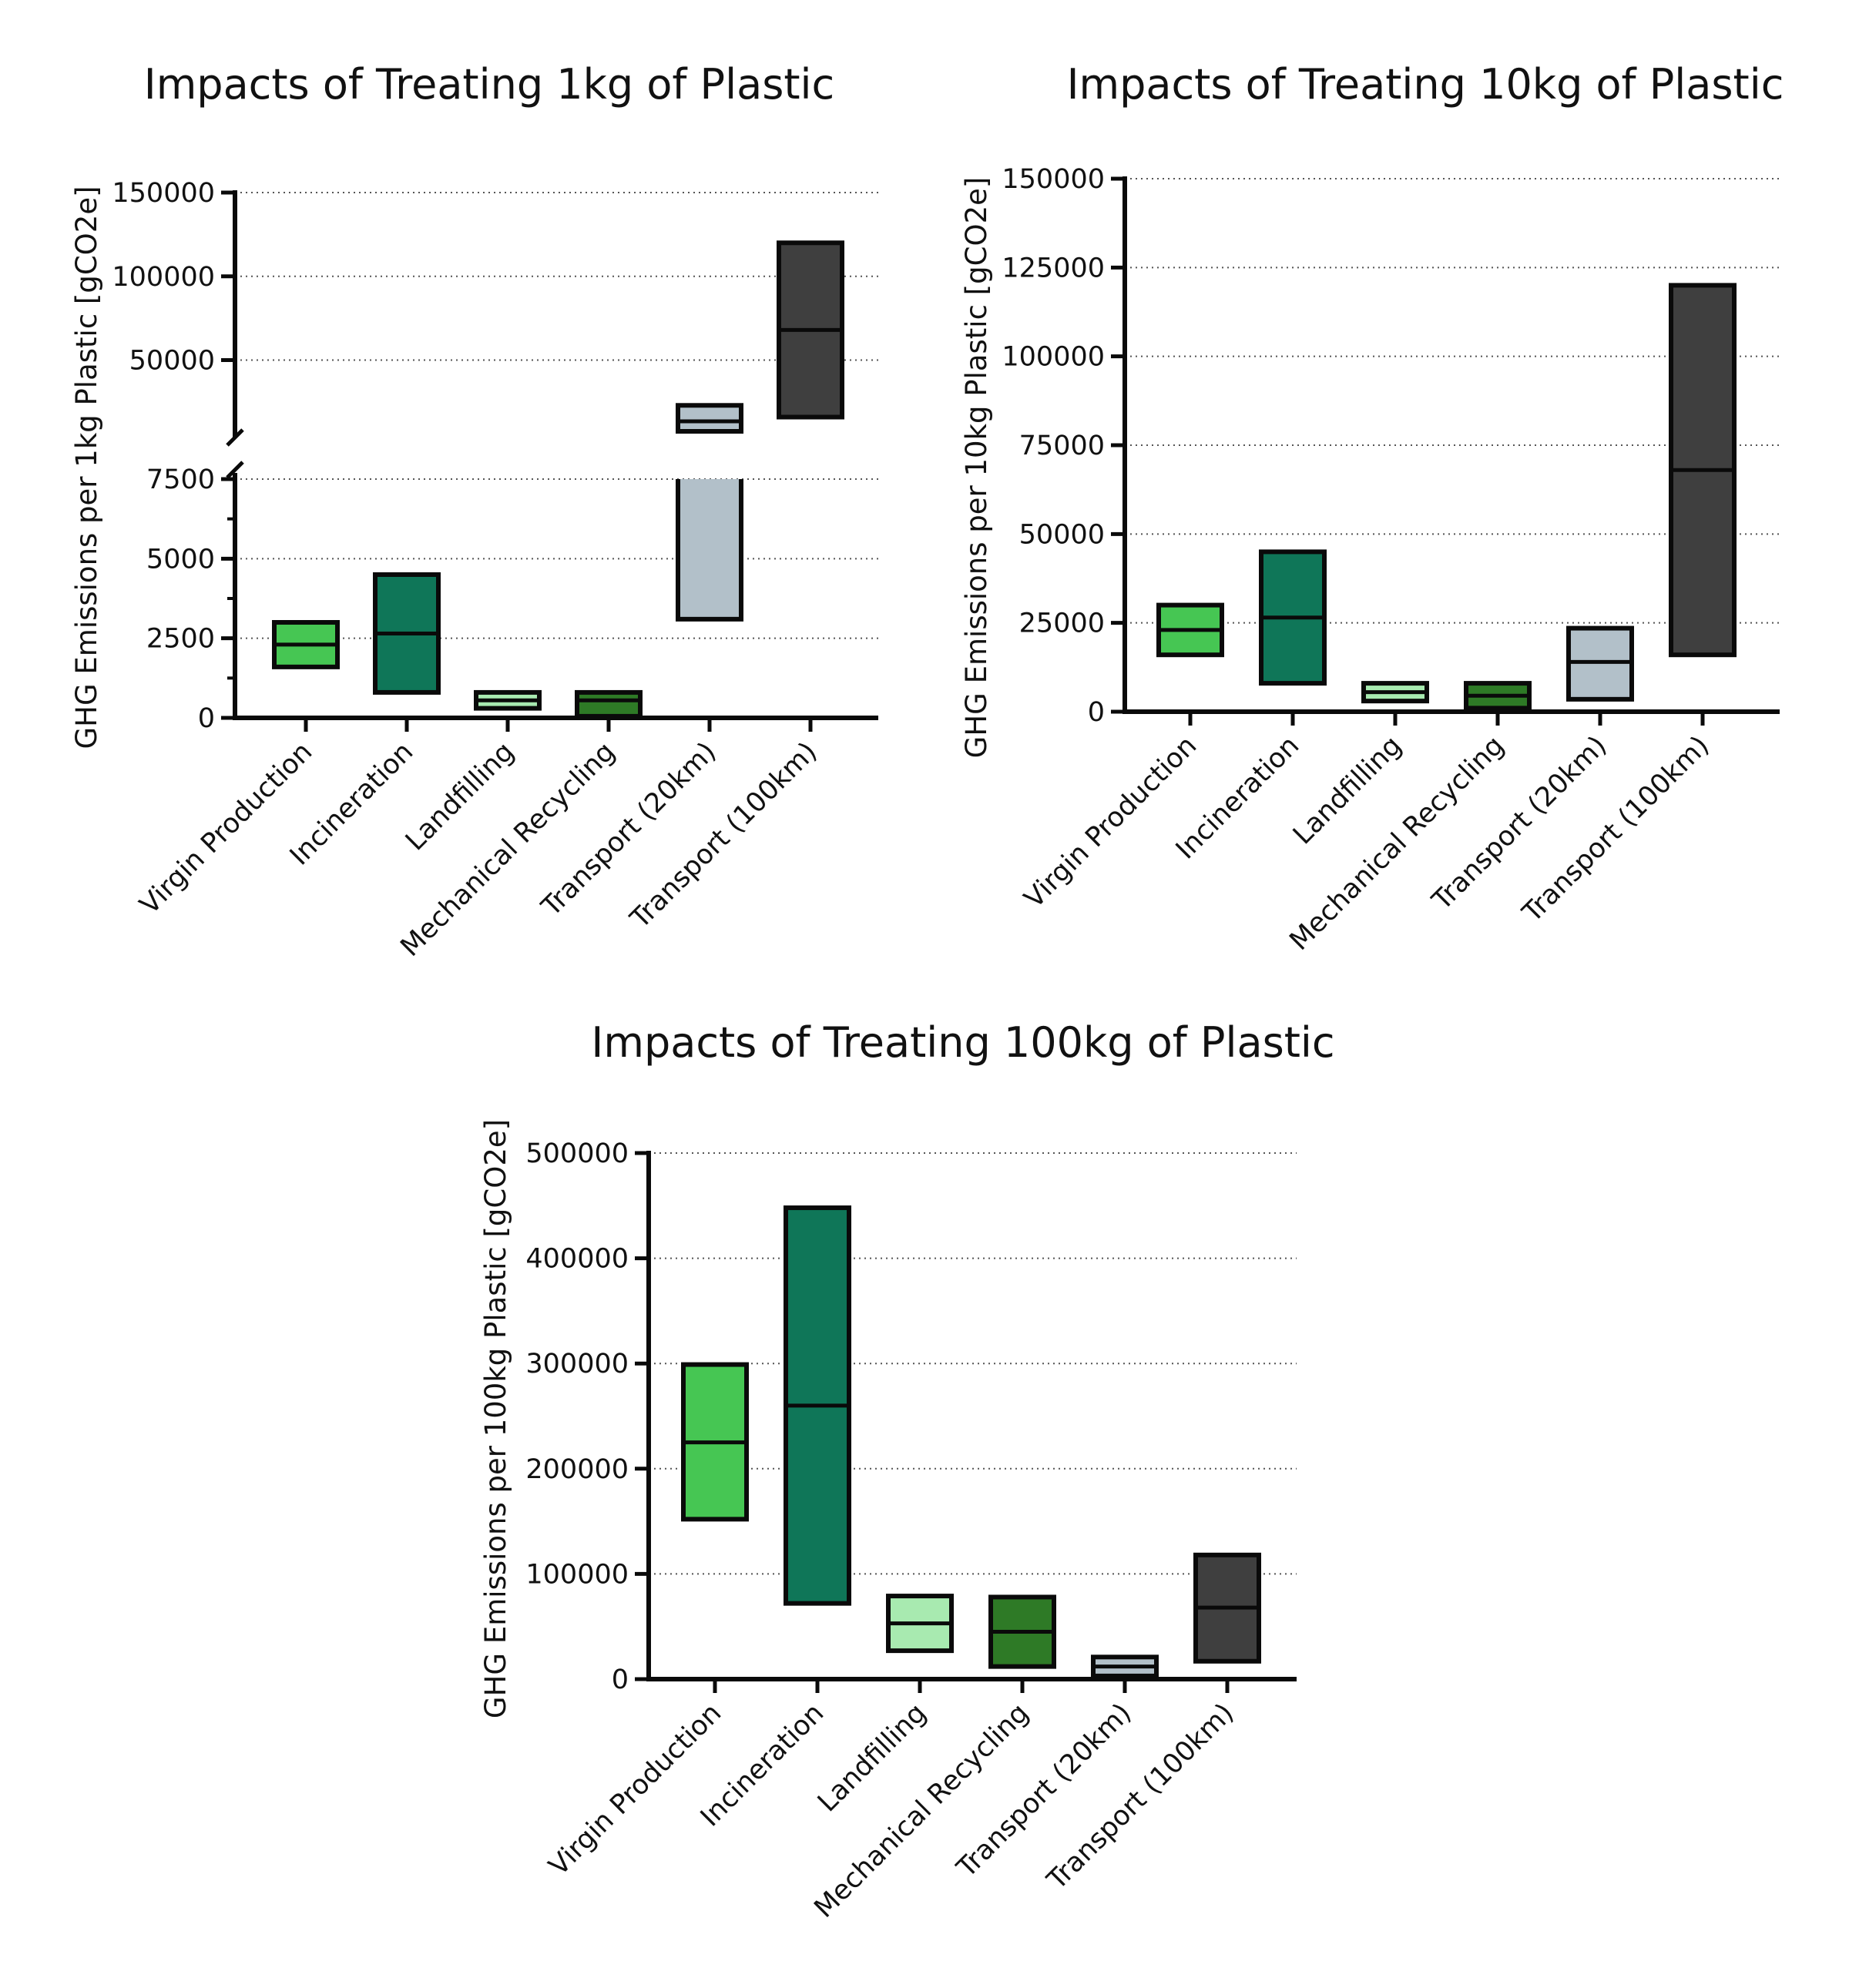  I want to click on chart2-x-tick-label: Mechanical Recycling, so click(1397, 843).